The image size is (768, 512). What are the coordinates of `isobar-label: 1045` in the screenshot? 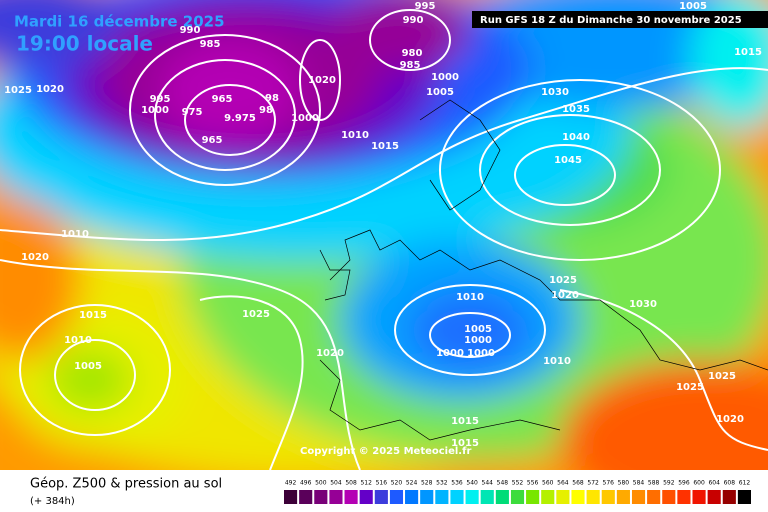 It's located at (568, 160).